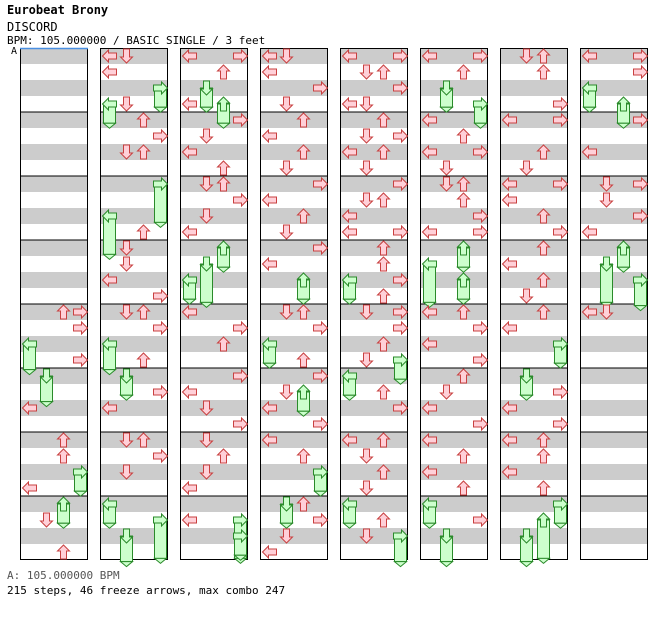 The width and height of the screenshot is (672, 620). What do you see at coordinates (109, 235) in the screenshot?
I see `freeze-tail` at bounding box center [109, 235].